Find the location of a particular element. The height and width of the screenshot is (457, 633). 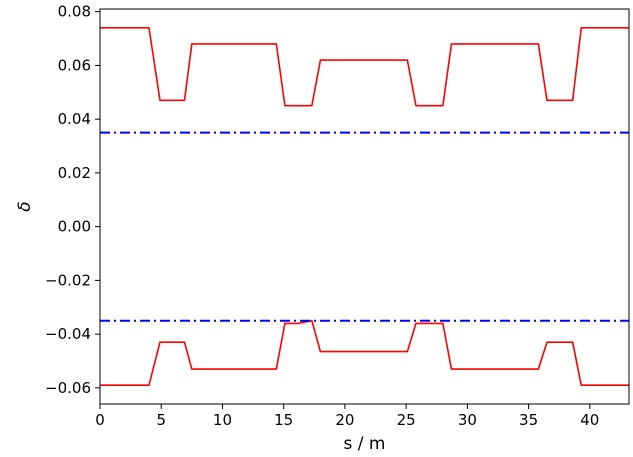

y-tick-label: 0.06 is located at coordinates (74, 65).